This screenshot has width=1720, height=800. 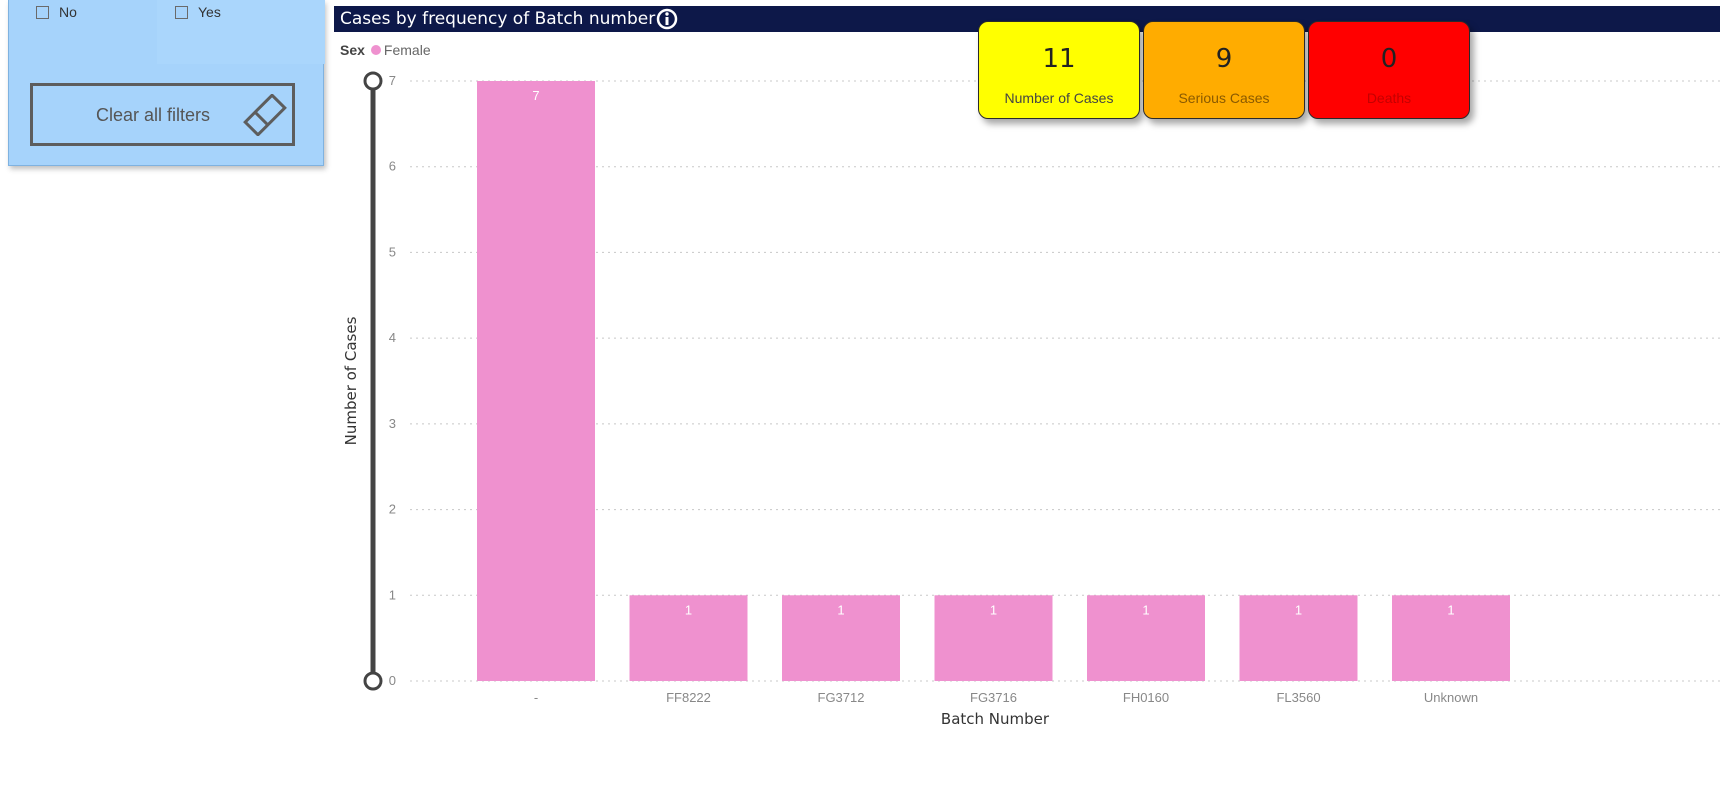 What do you see at coordinates (498, 19) in the screenshot?
I see `chart-title: Cases by frequency of Batch number` at bounding box center [498, 19].